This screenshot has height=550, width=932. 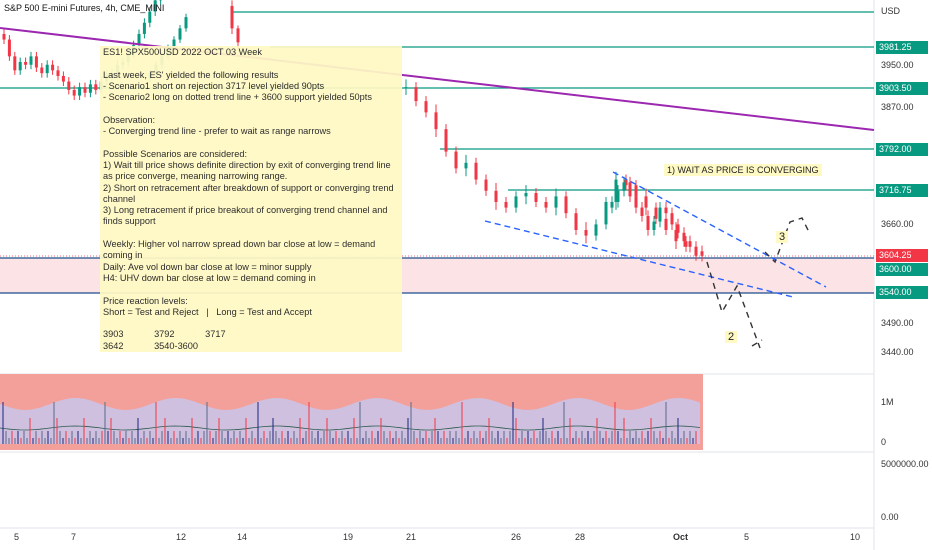 What do you see at coordinates (655, 234) in the screenshot?
I see `converging-channel` at bounding box center [655, 234].